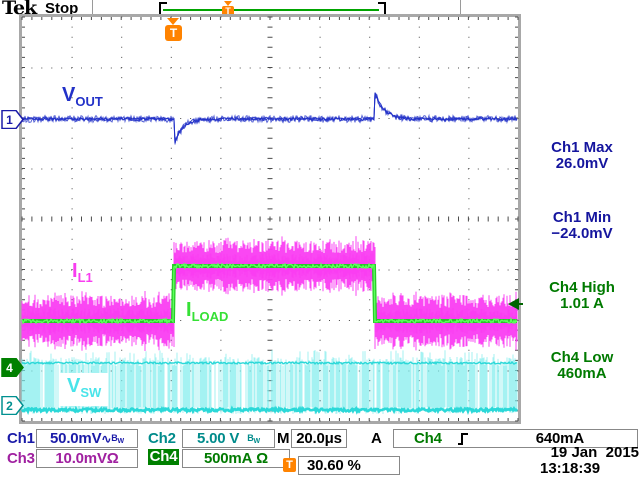  What do you see at coordinates (21, 438) in the screenshot?
I see `ch1-label: Ch1` at bounding box center [21, 438].